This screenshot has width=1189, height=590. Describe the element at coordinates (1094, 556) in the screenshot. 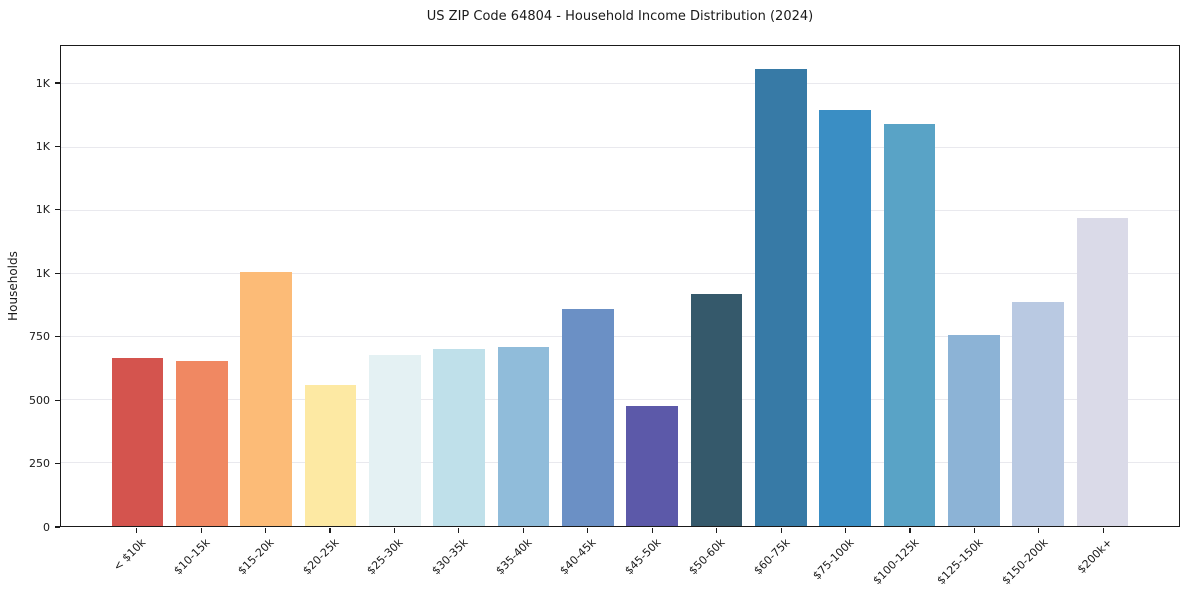

I see `x-tick-label-text: $200k+` at that location.